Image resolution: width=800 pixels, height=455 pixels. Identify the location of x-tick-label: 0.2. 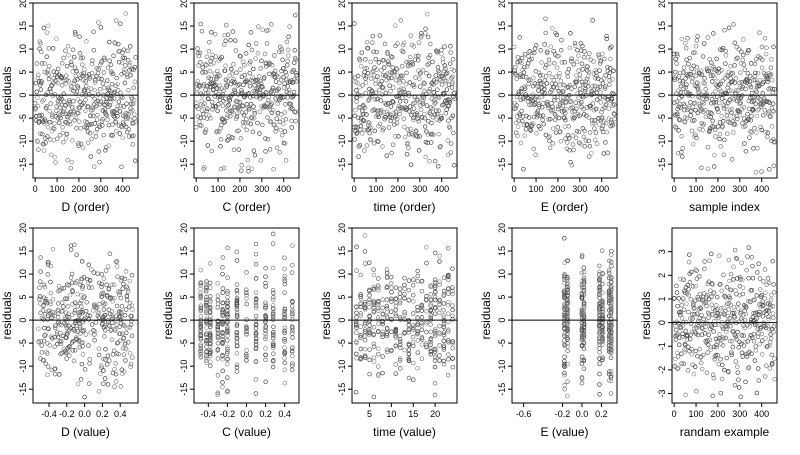
(601, 414).